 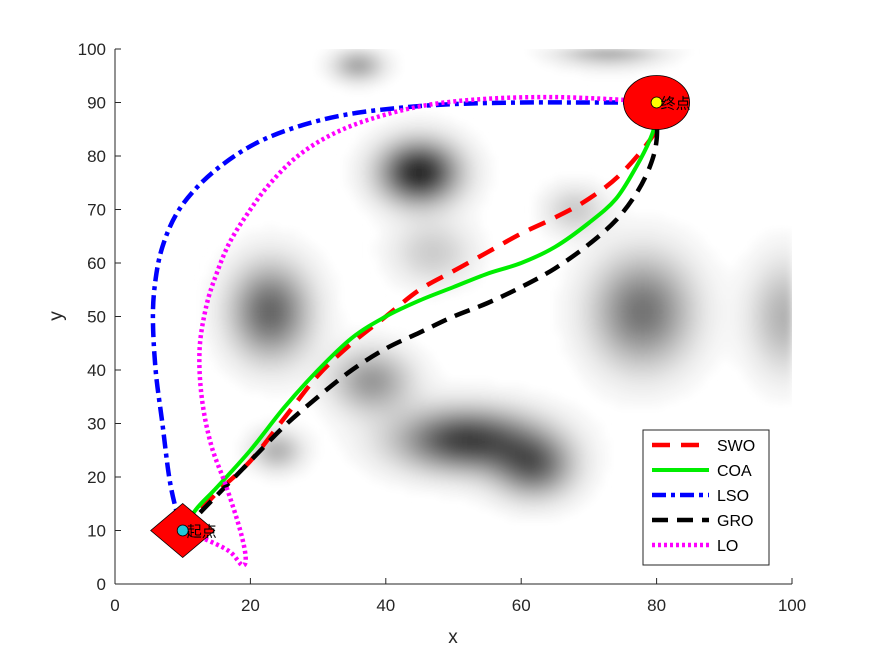 I want to click on y-tick-label: 20, so click(x=96, y=477).